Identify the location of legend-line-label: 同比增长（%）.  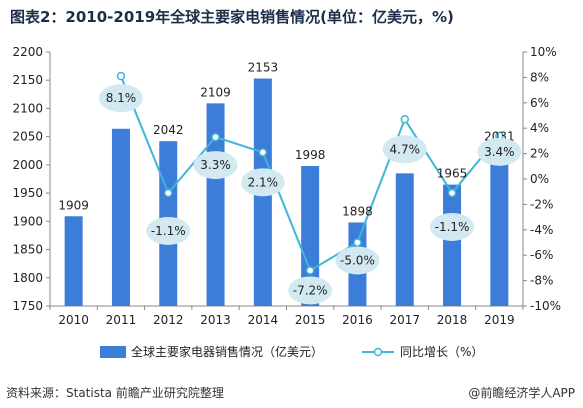
(441, 352).